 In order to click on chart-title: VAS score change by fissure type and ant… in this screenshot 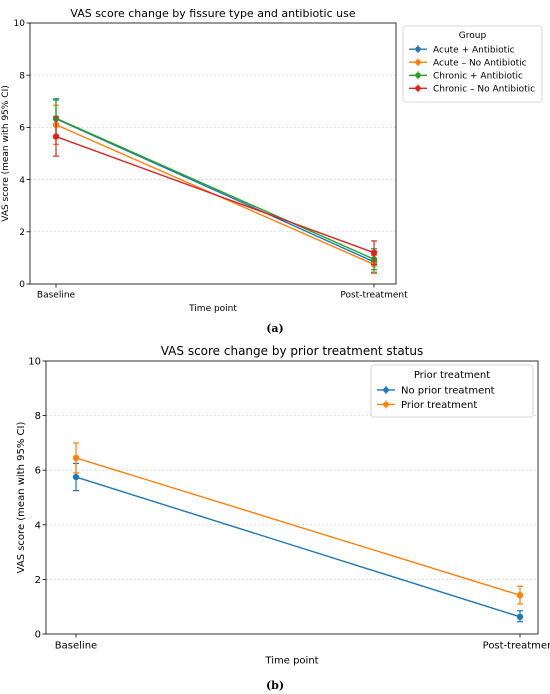, I will do `click(212, 13)`.